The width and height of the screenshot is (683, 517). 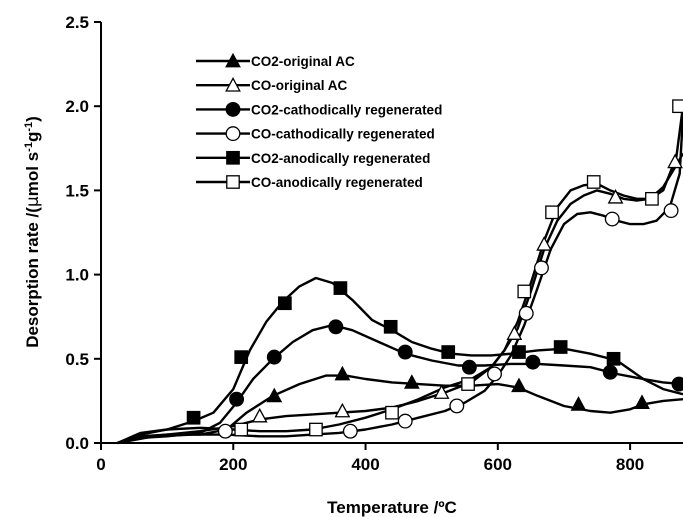 What do you see at coordinates (32, 137) in the screenshot?
I see `y-axis-title-g: g` at bounding box center [32, 137].